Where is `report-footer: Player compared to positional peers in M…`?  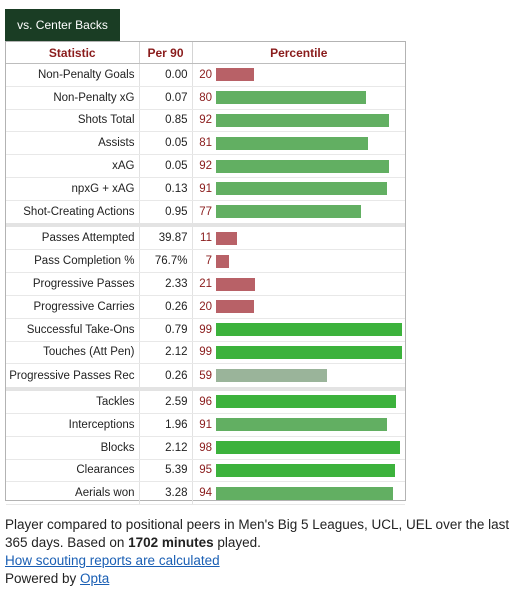 report-footer: Player compared to positional peers in M… is located at coordinates (257, 552).